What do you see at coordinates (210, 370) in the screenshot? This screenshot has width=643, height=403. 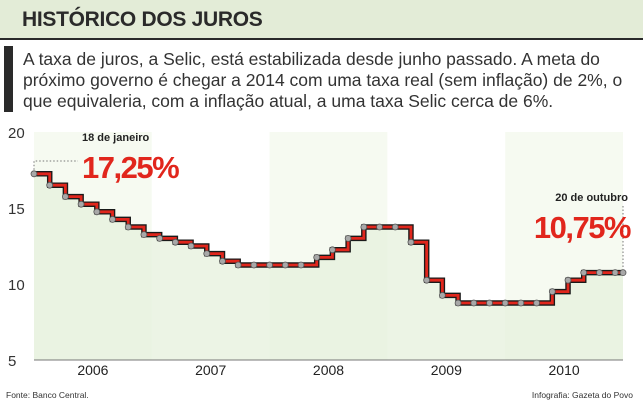 I see `x-tick-label: 2007` at bounding box center [210, 370].